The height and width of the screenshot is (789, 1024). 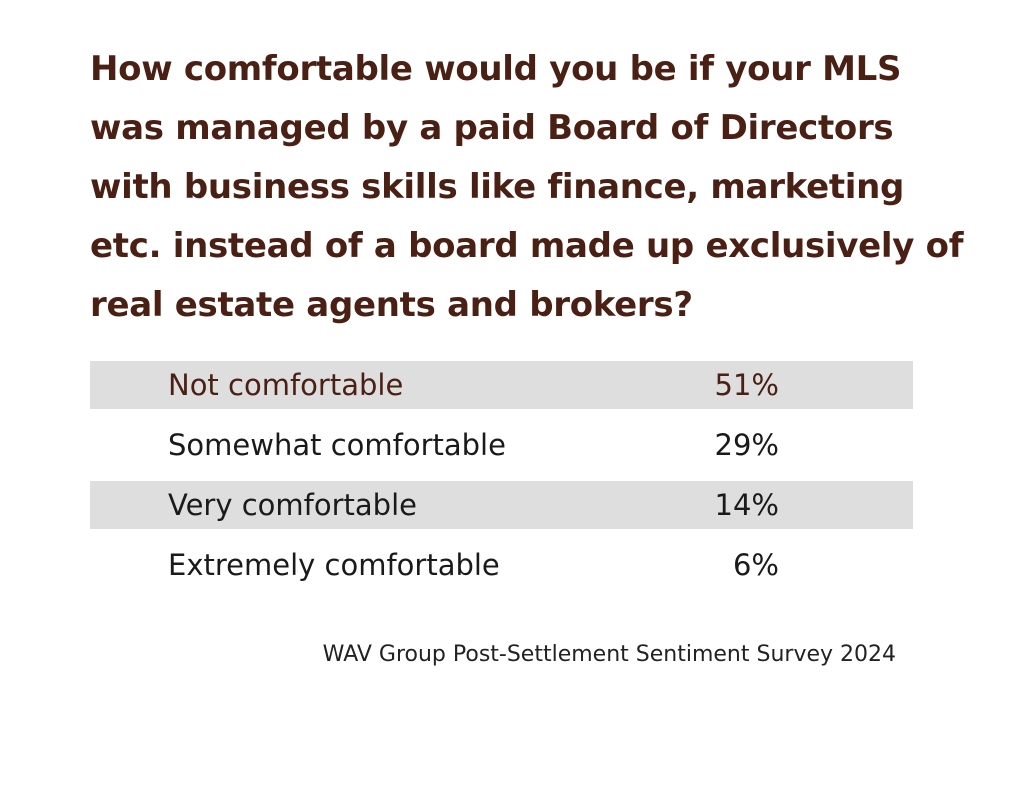 I want to click on row-label: Somewhat comfortable, so click(x=337, y=445).